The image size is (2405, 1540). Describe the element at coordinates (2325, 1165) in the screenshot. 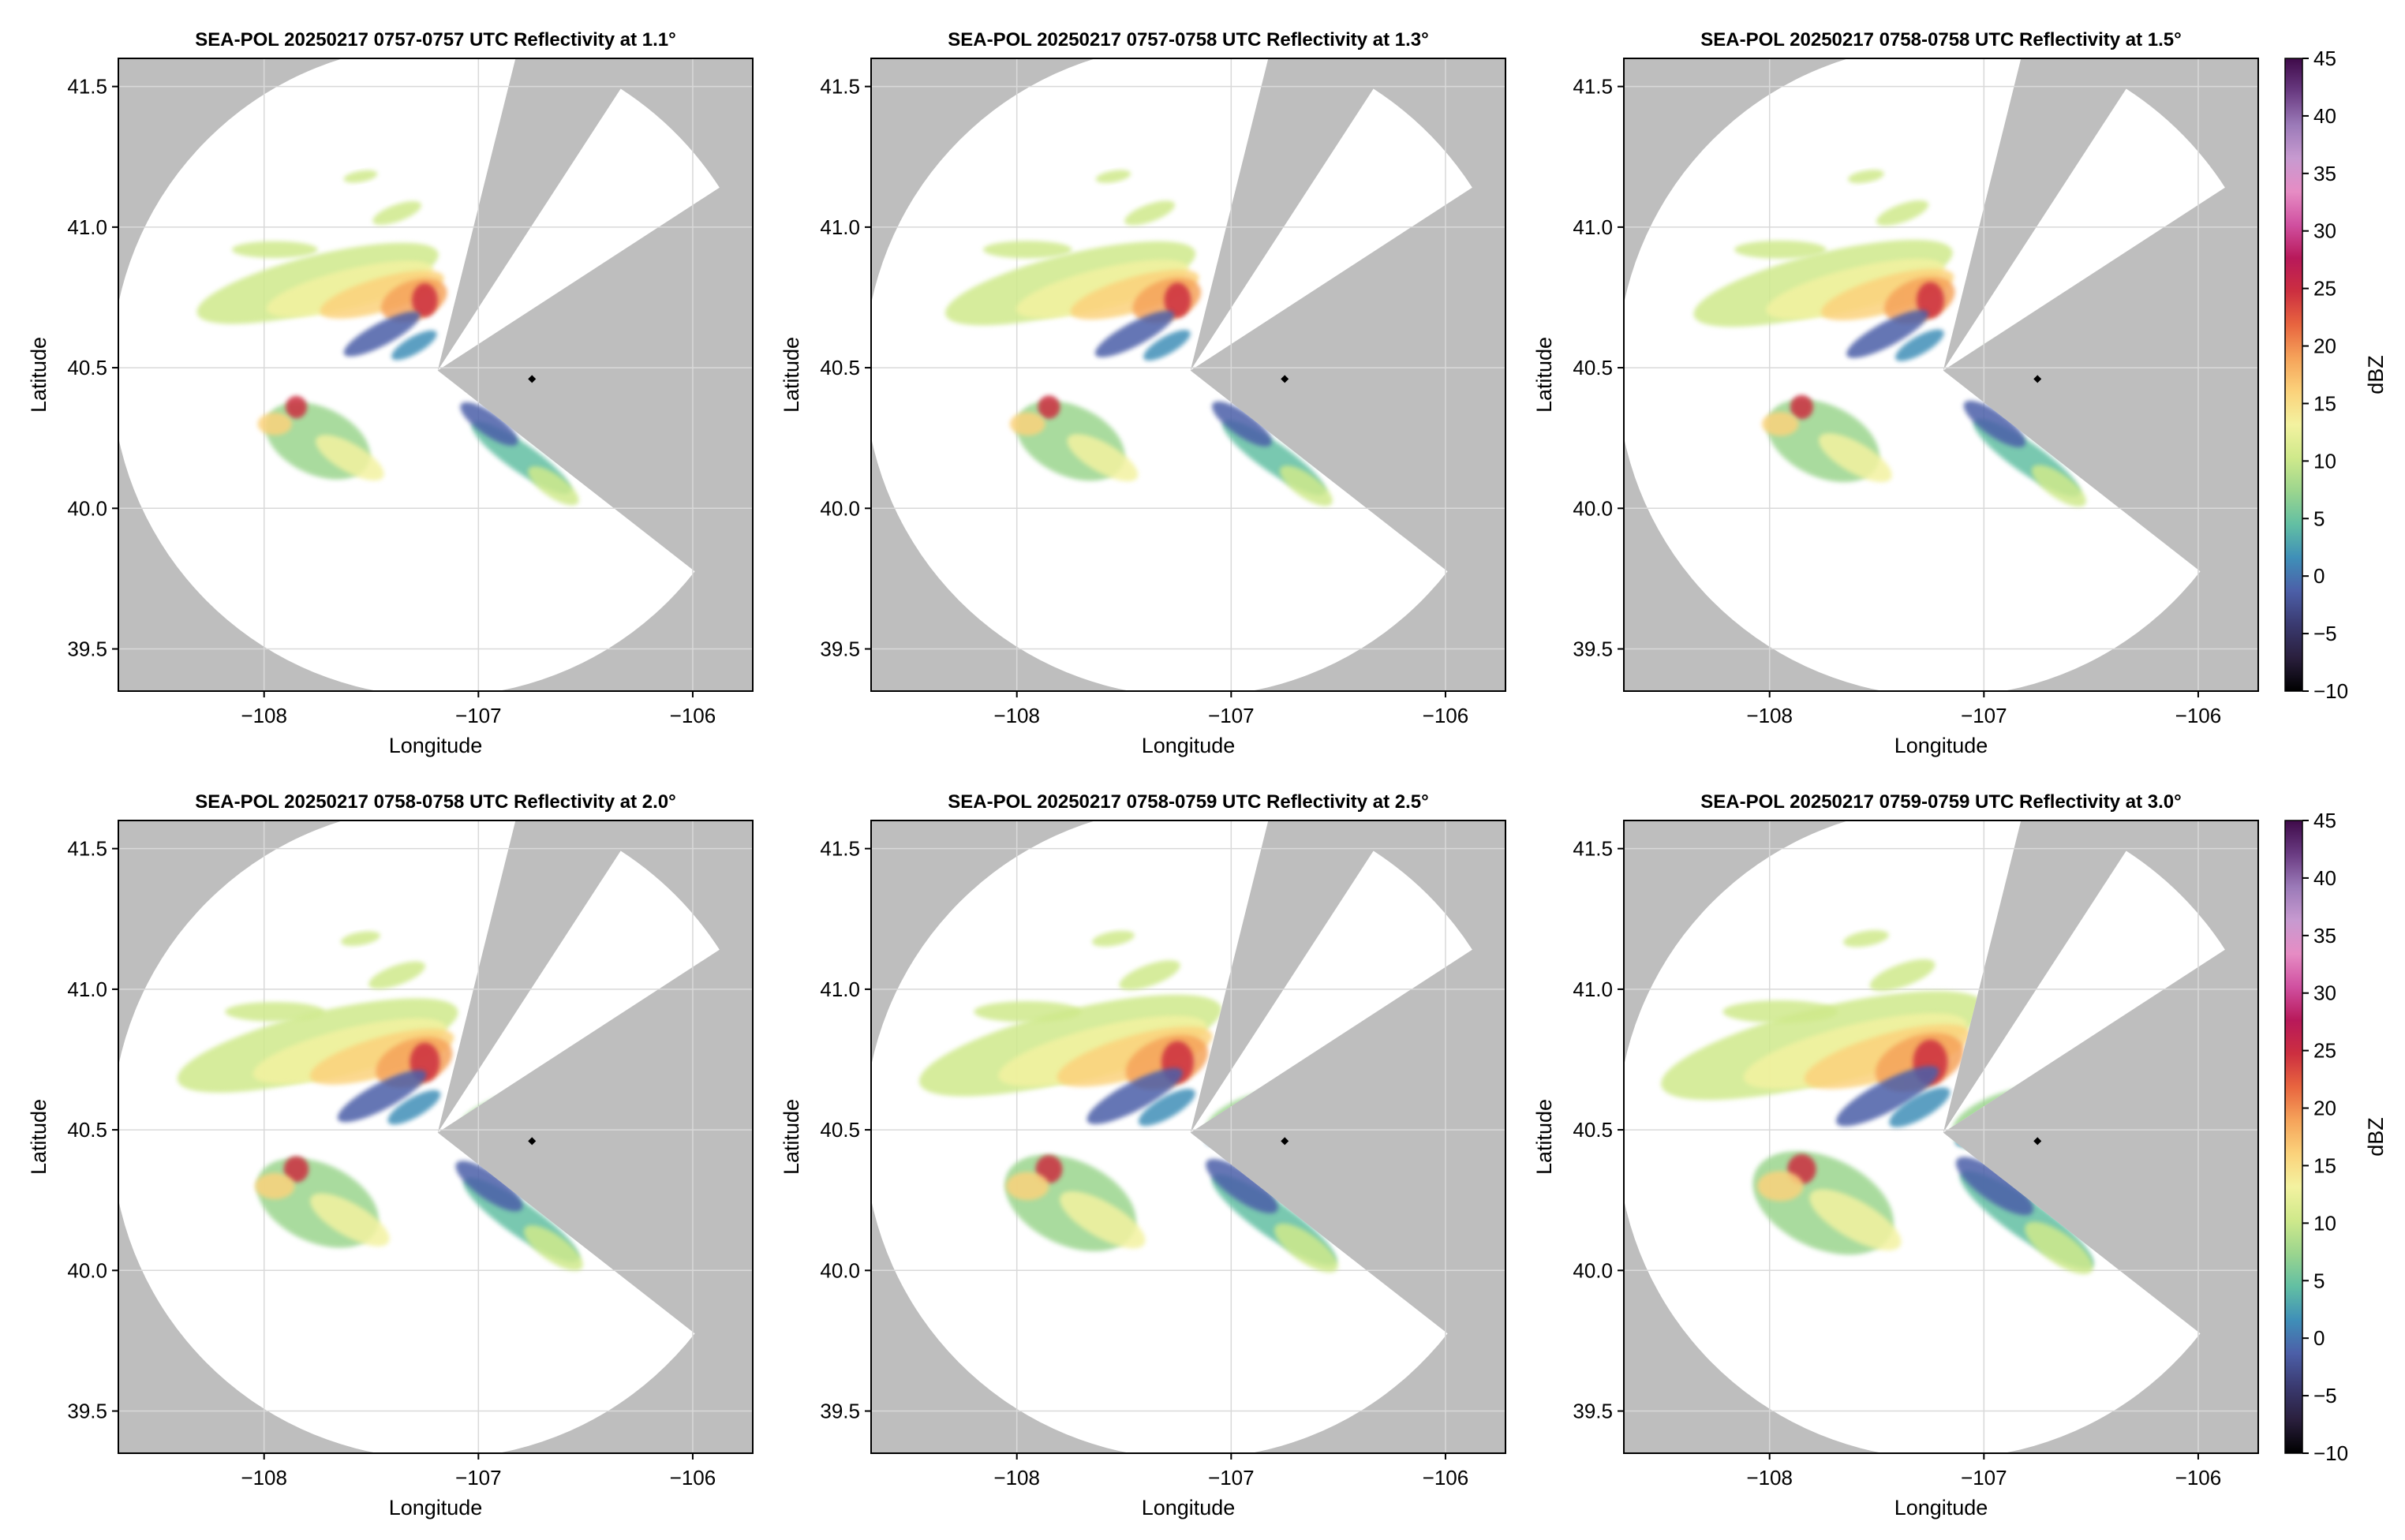

I see `colorbar-tick-label: 15` at that location.